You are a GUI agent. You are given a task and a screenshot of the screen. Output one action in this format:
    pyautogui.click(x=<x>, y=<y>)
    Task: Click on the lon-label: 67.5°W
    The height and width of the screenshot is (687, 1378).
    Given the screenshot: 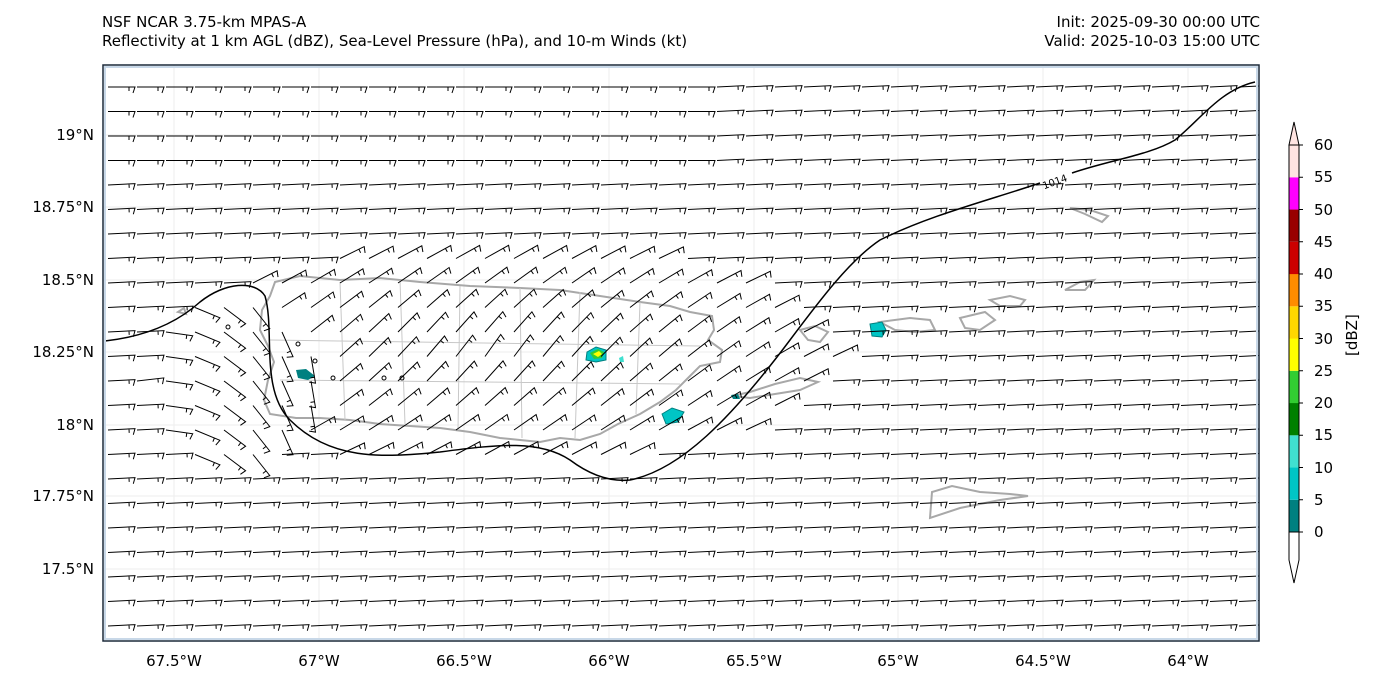 What is the action you would take?
    pyautogui.click(x=174, y=661)
    